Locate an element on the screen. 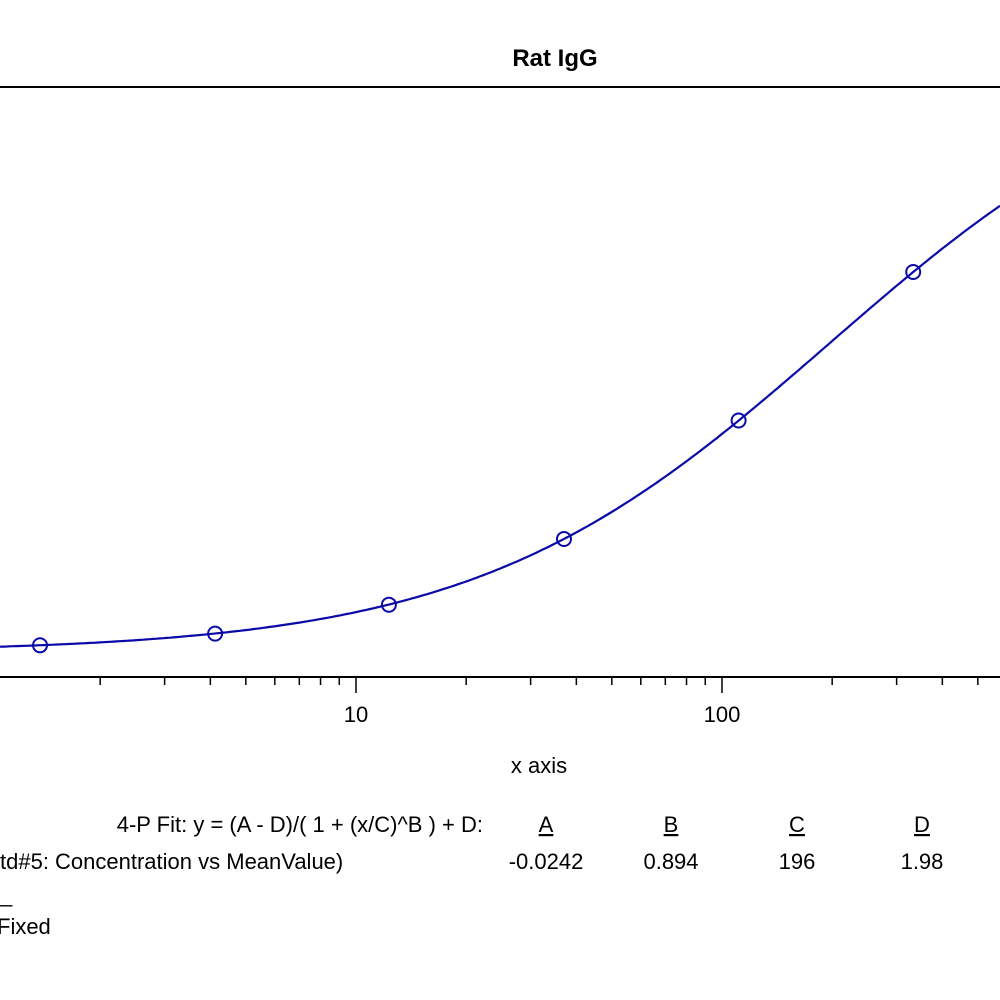 The width and height of the screenshot is (1000, 1000). fit-row-label: td#5: Concentration vs MeanValue) is located at coordinates (171, 861).